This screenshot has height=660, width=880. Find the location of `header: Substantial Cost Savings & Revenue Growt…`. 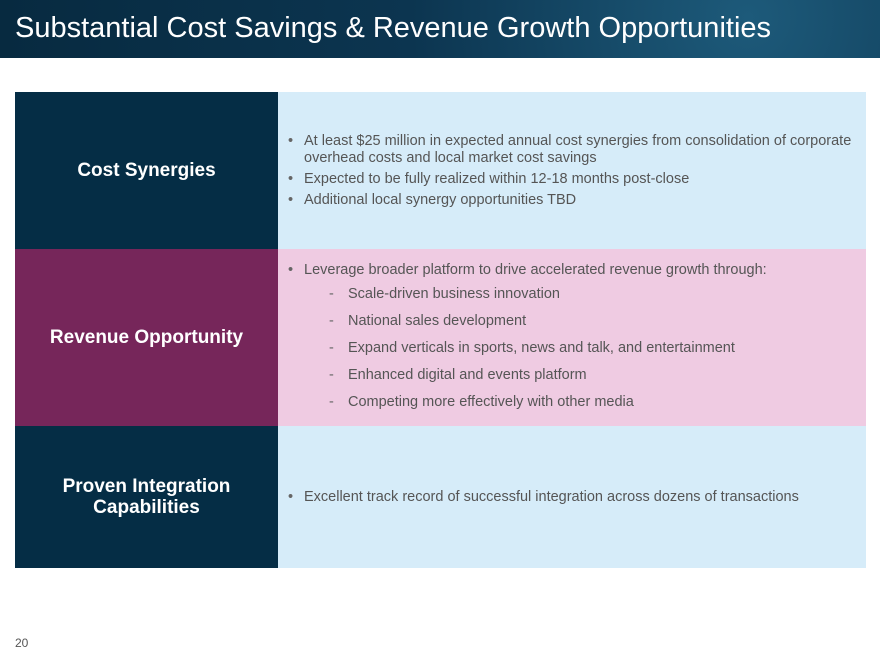

header: Substantial Cost Savings & Revenue Growt… is located at coordinates (440, 29).